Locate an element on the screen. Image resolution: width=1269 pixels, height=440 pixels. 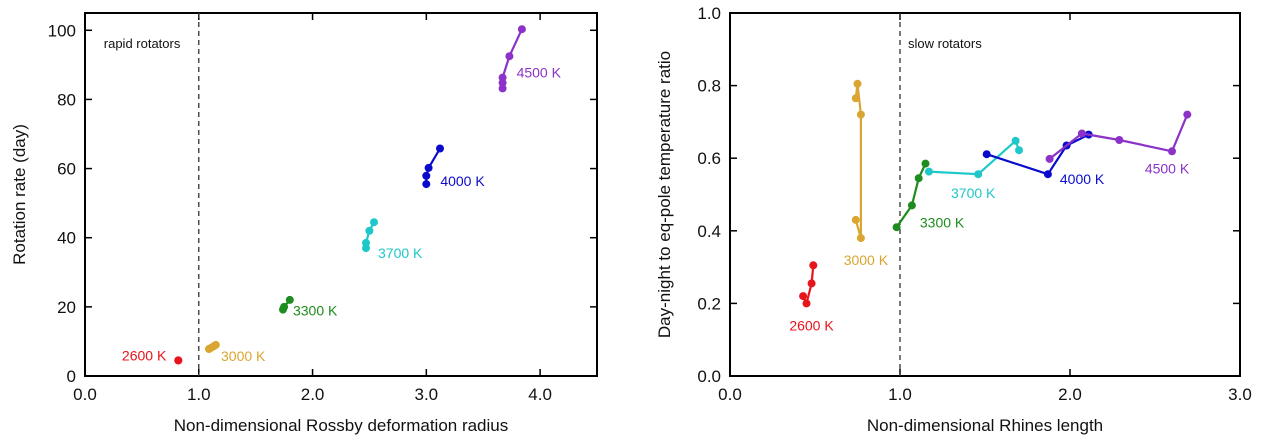
chart-2-y-tick-label: 0.2 is located at coordinates (709, 303).